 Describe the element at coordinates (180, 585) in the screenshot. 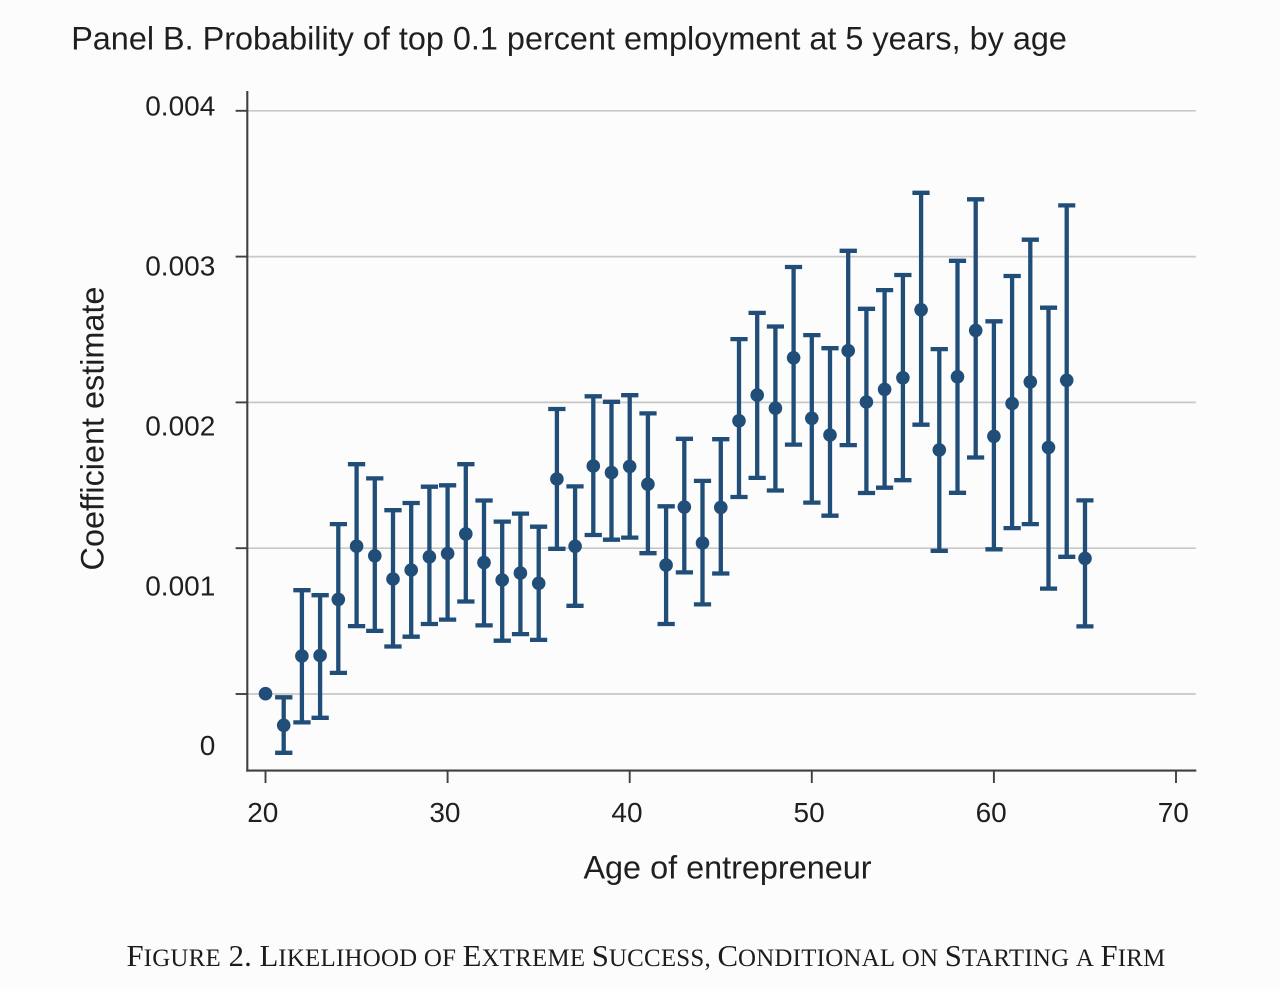

I see `svg-text: 0.001` at that location.